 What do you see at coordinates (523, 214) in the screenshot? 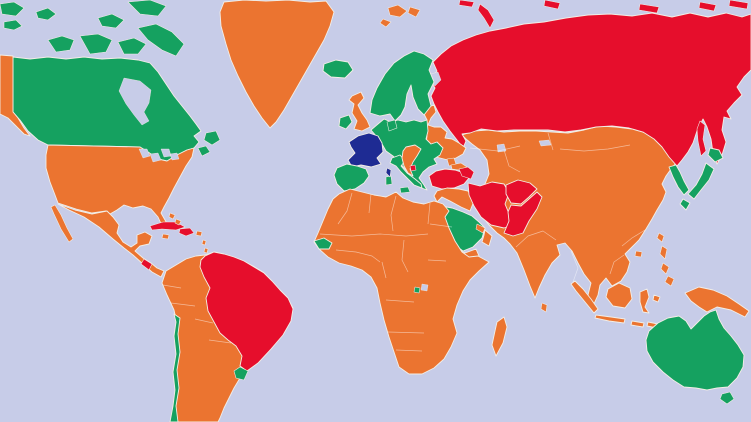
I see `country-pakistan` at bounding box center [523, 214].